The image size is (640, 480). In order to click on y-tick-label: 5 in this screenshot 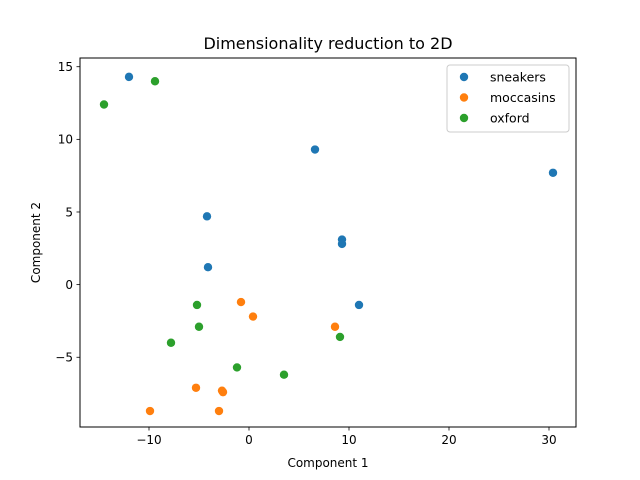, I will do `click(69, 212)`.